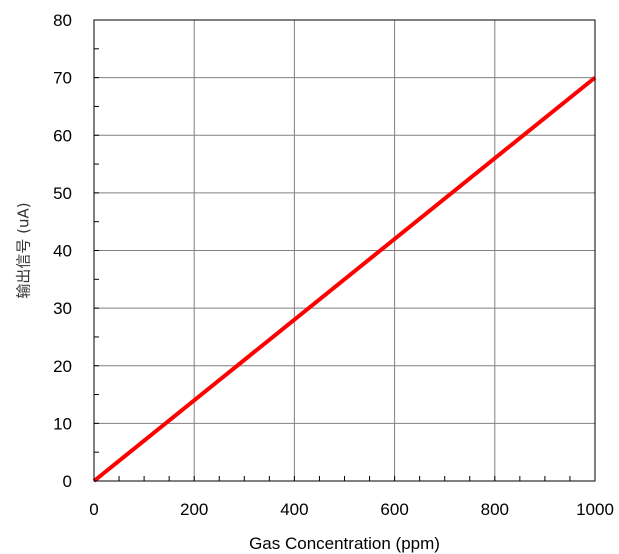  I want to click on y-axis-title: 输出信号 (uA), so click(24, 250).